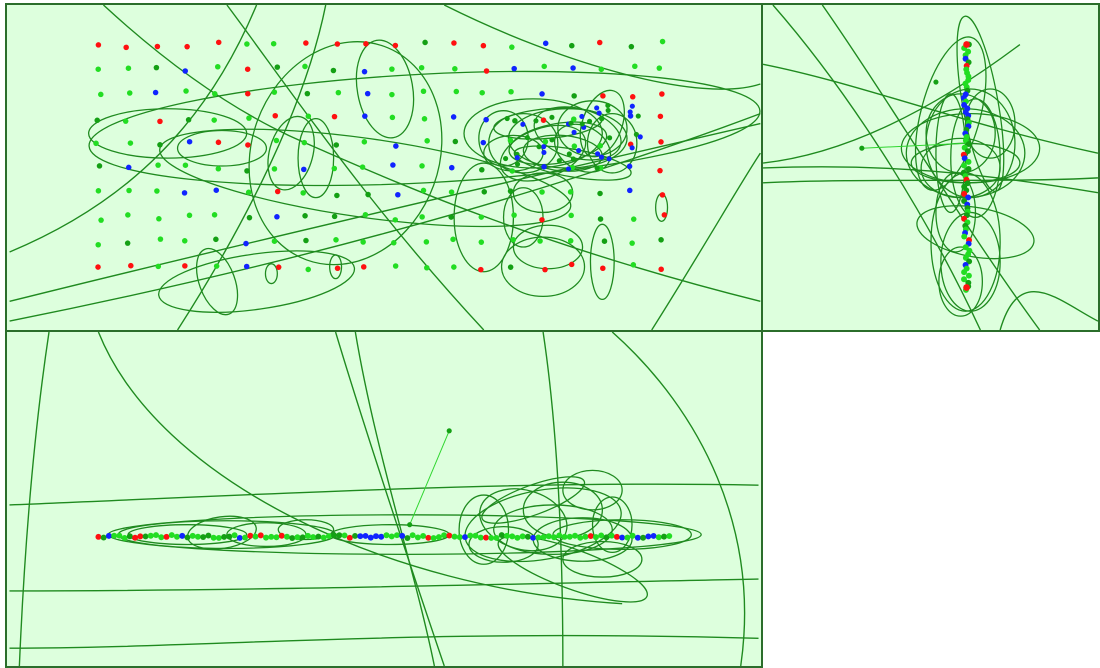  I want to click on ellipse-cluster, so click(404, 536).